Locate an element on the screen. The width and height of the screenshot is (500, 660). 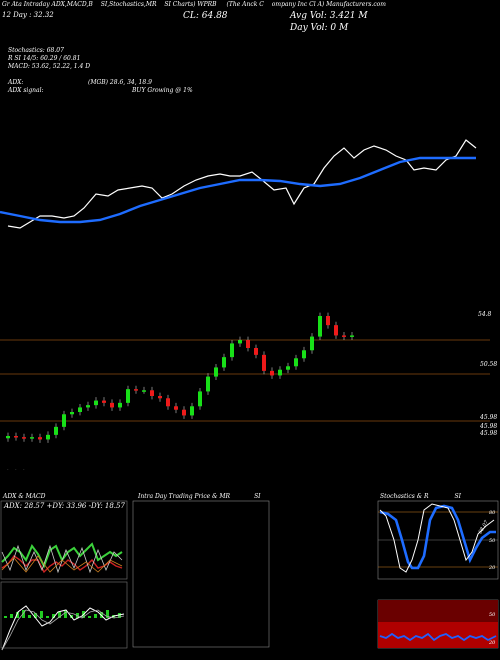
adx-minus-line is located at coordinates (62, 564).